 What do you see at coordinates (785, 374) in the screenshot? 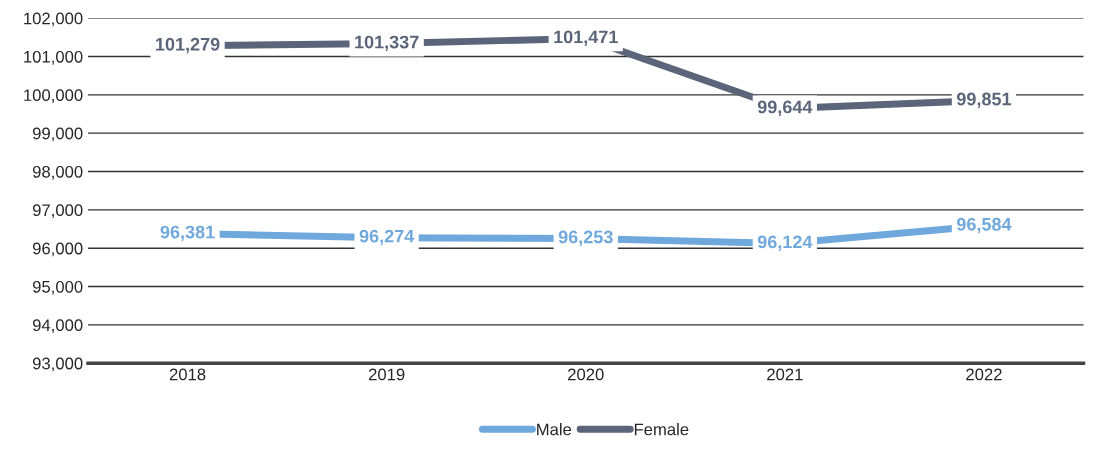
I see `x-tick-label: 2021` at bounding box center [785, 374].